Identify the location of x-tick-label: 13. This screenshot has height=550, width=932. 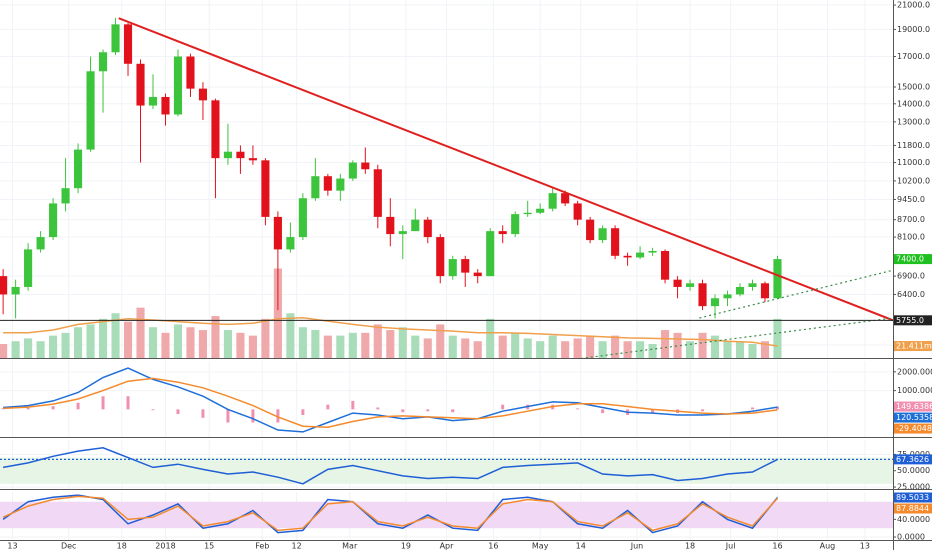
(12, 546).